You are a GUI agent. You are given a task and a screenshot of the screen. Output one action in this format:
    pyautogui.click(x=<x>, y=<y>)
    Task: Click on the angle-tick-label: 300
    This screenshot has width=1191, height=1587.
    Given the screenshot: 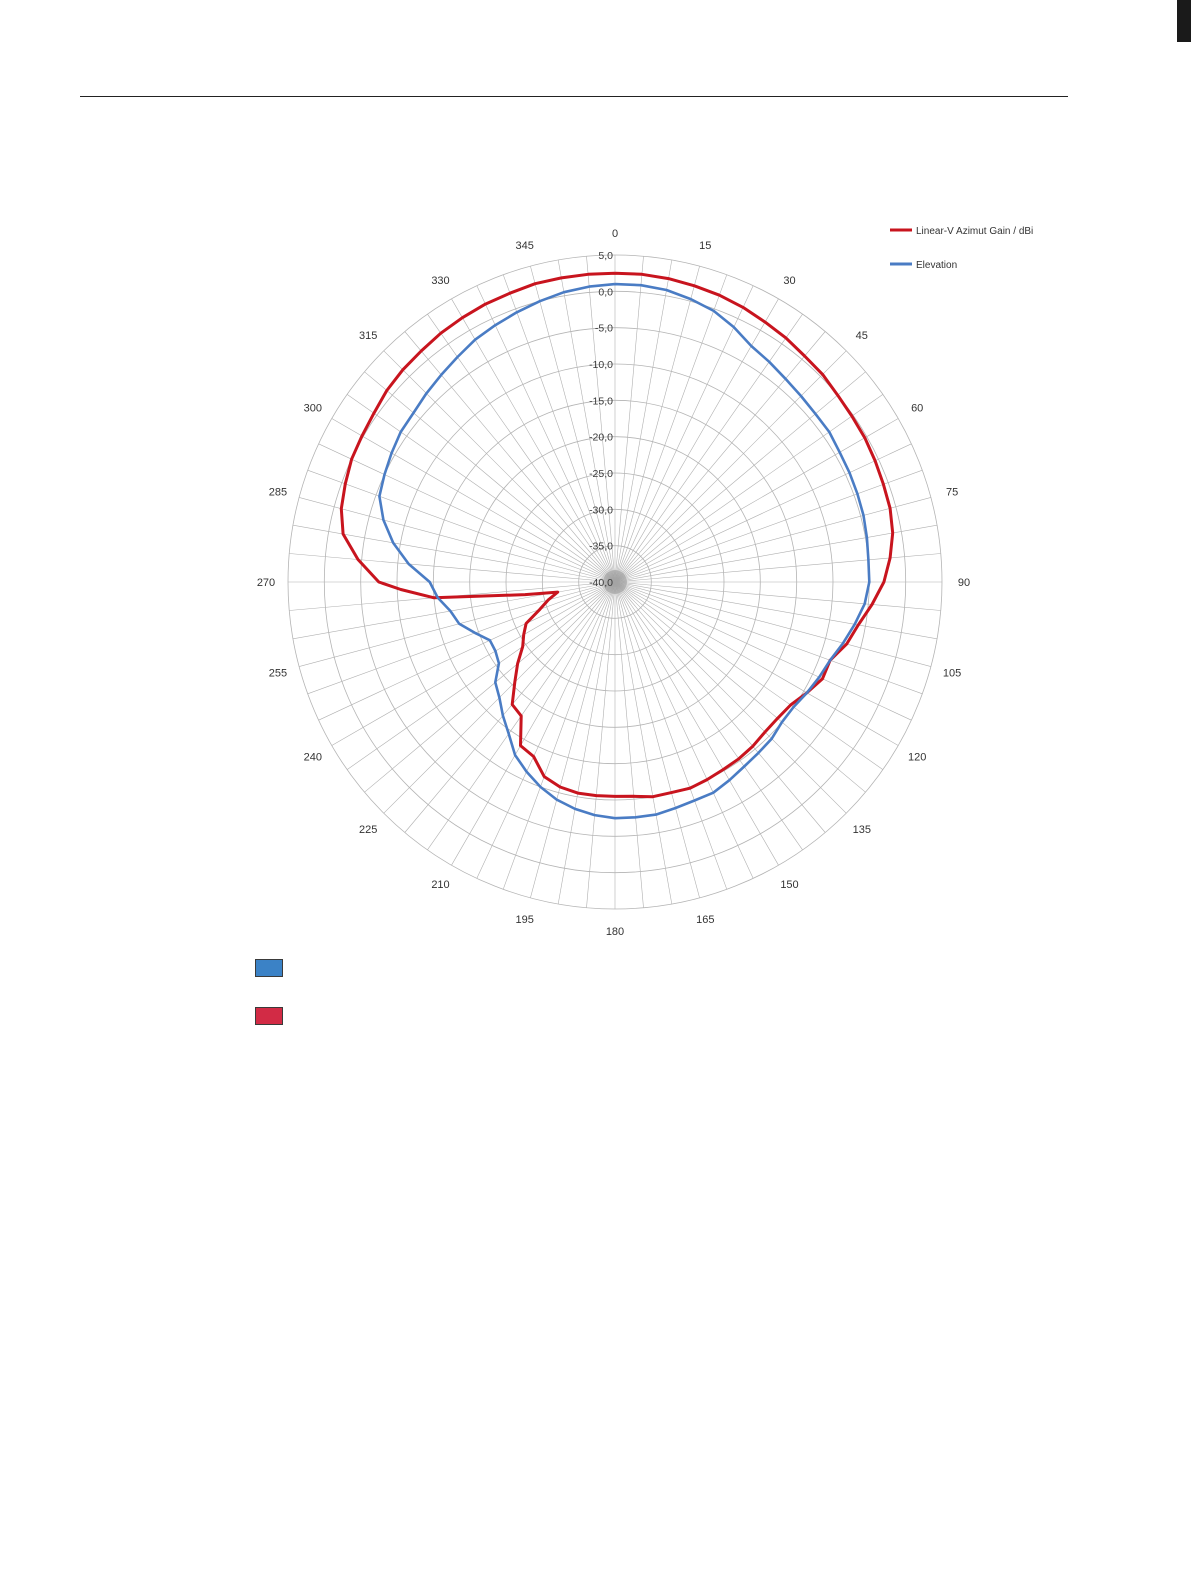 What is the action you would take?
    pyautogui.click(x=313, y=409)
    